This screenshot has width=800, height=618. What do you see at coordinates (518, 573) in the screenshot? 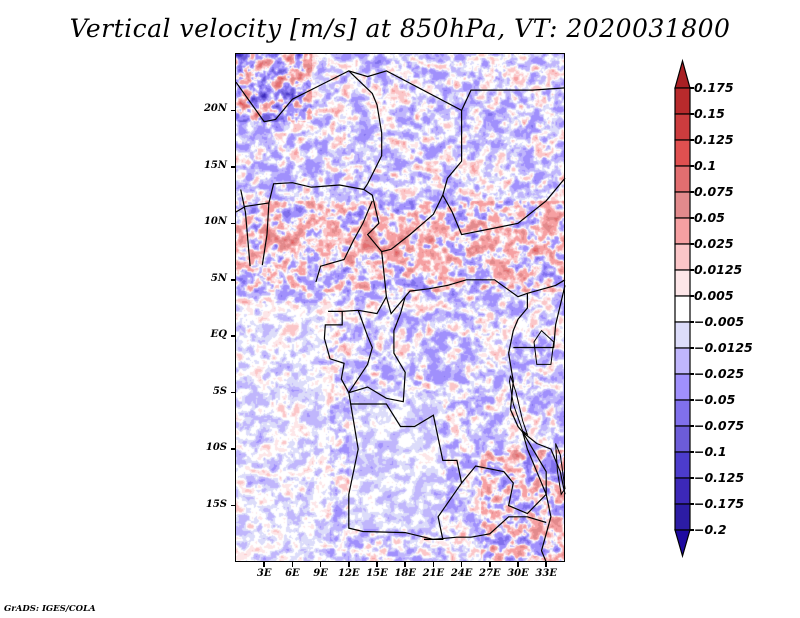
I see `lon-tick-label: 30E` at bounding box center [518, 573].